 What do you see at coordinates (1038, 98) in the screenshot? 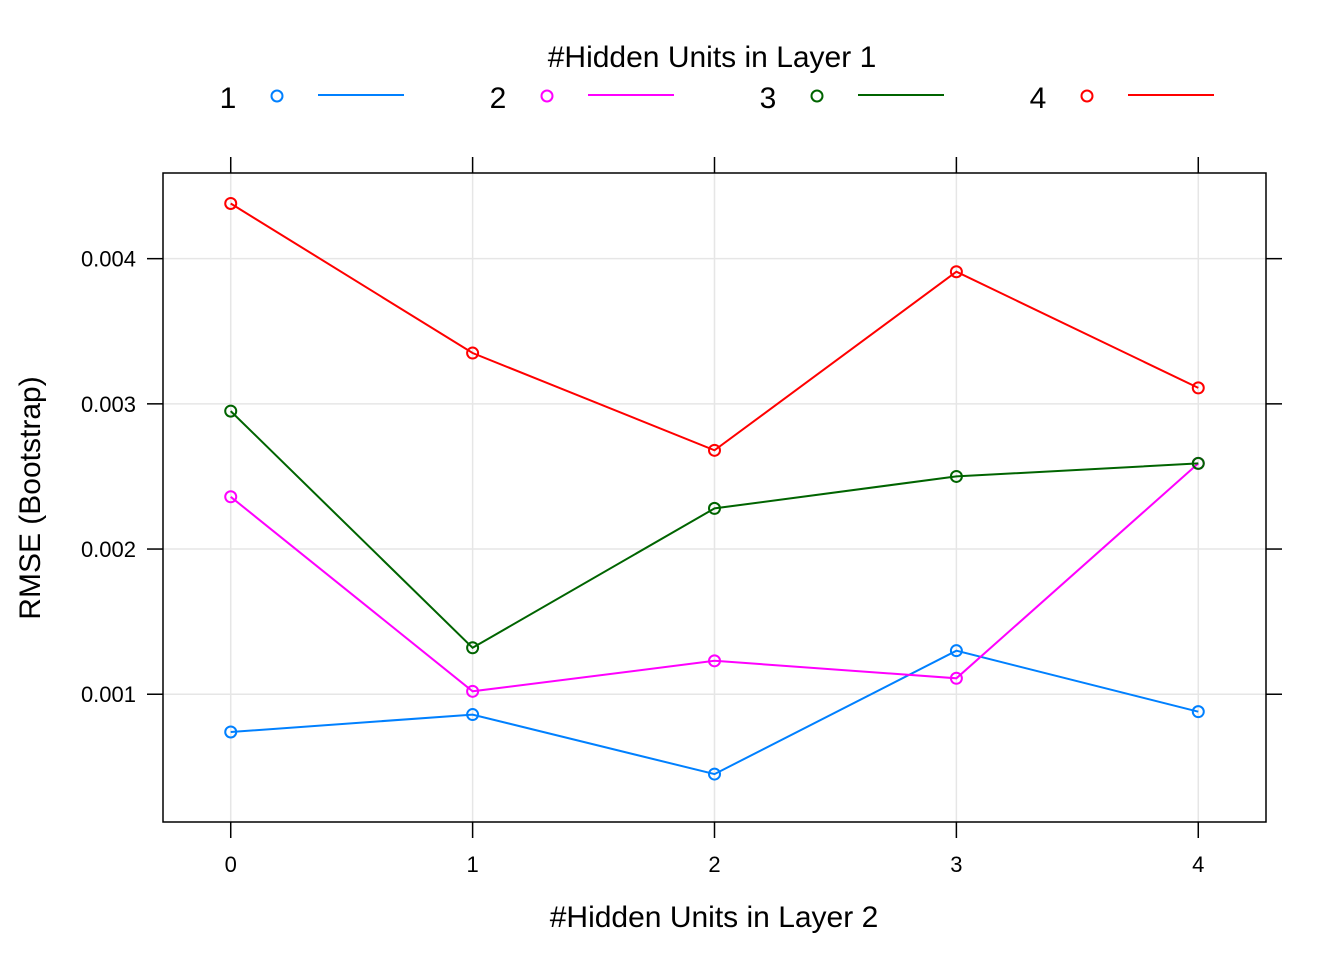
I see `legend-label: 4` at bounding box center [1038, 98].